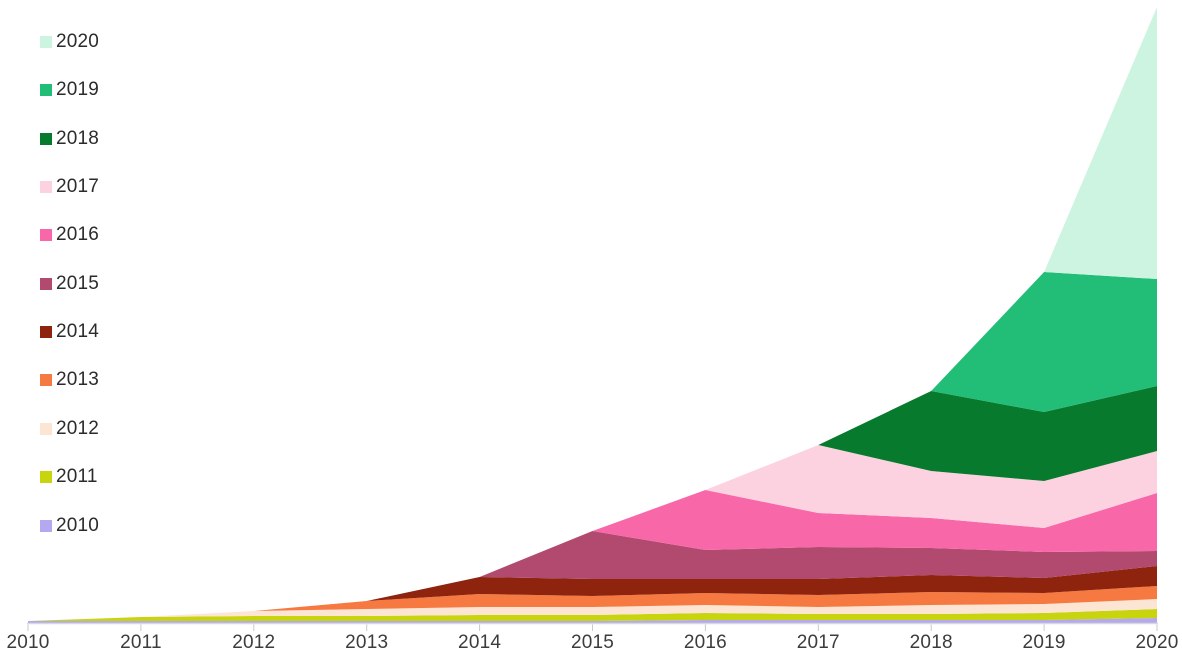 This screenshot has width=1182, height=648. I want to click on x-tick-label-2018: 2018, so click(931, 640).